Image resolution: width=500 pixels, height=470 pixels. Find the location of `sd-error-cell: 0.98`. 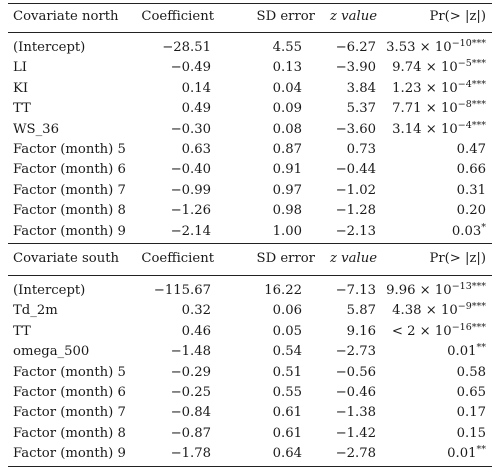

sd-error-cell: 0.98 is located at coordinates (287, 211).